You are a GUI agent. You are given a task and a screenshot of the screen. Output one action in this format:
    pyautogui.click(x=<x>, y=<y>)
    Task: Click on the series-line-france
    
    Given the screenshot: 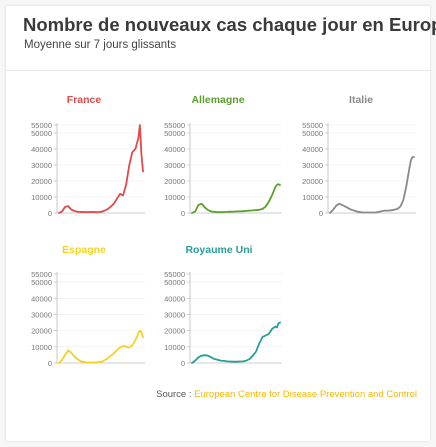 What is the action you would take?
    pyautogui.click(x=101, y=169)
    